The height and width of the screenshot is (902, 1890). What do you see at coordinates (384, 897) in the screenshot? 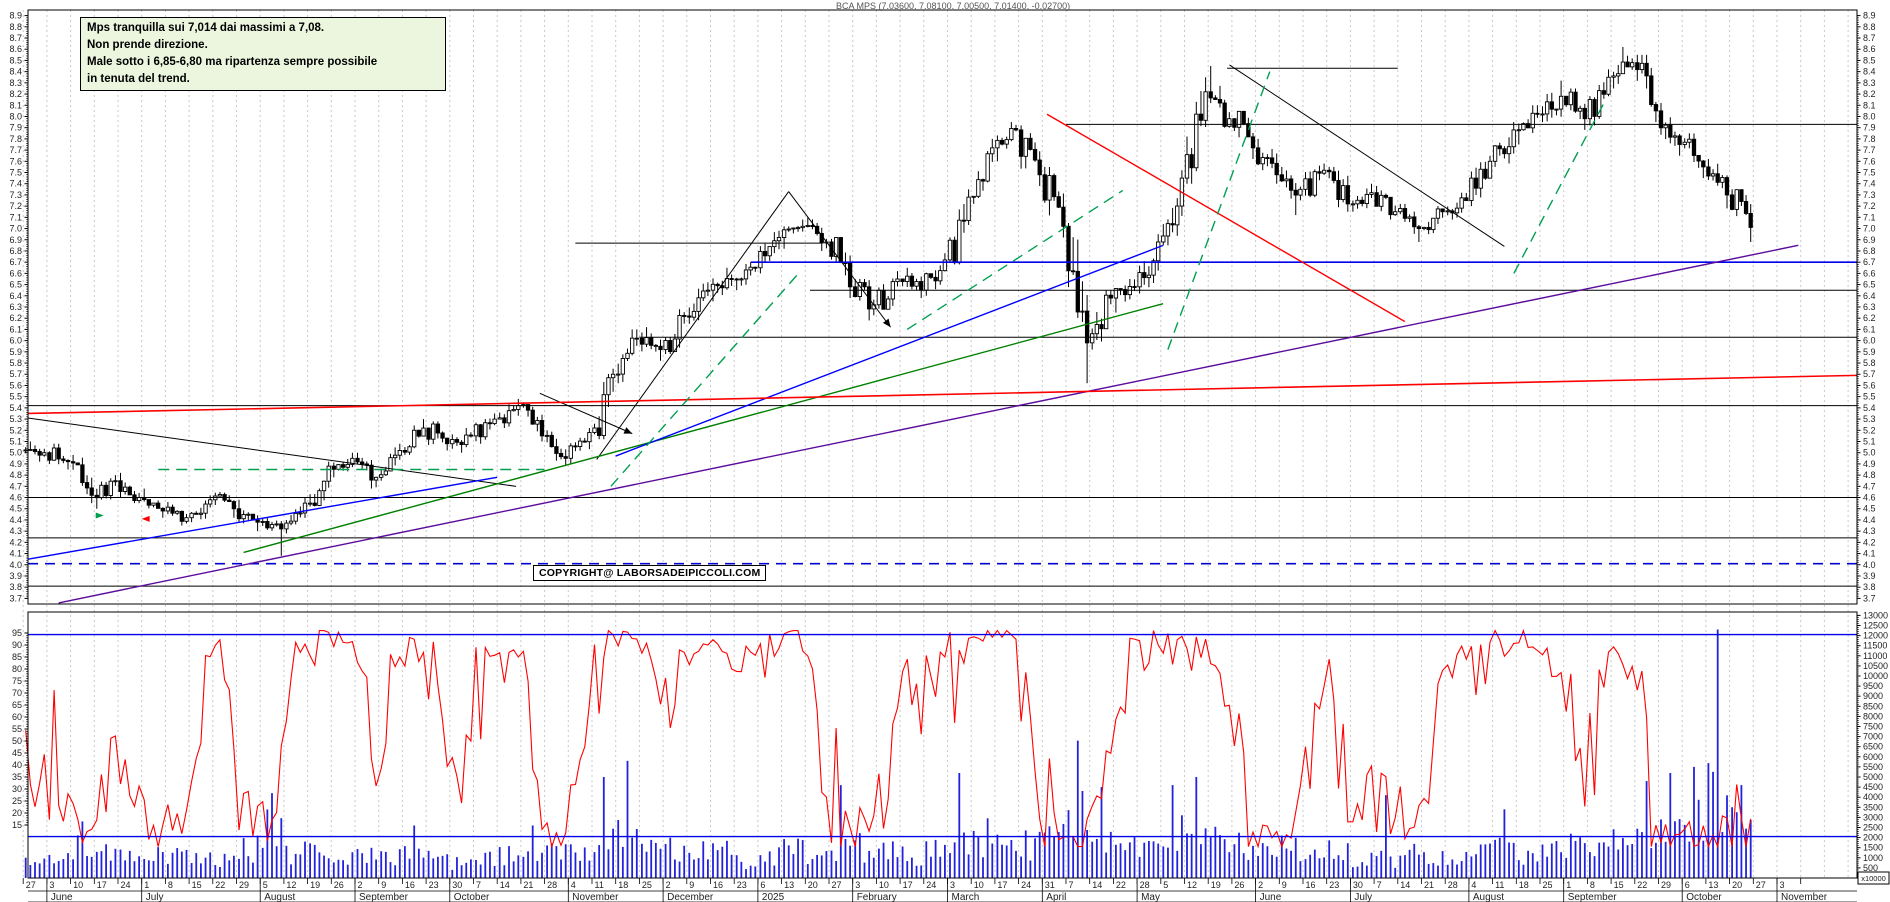
I see `svg-text: September` at bounding box center [384, 897].